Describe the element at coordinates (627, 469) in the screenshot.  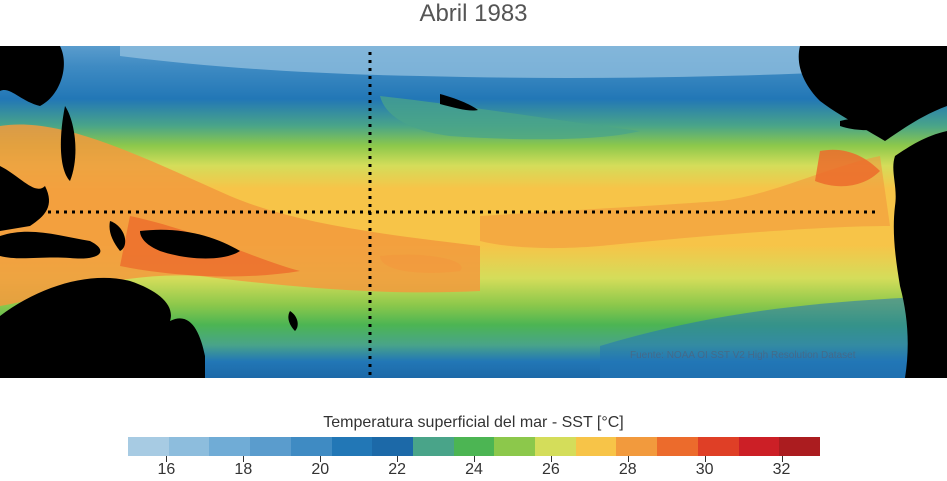
I see `colorbar-tick-label: 28` at that location.